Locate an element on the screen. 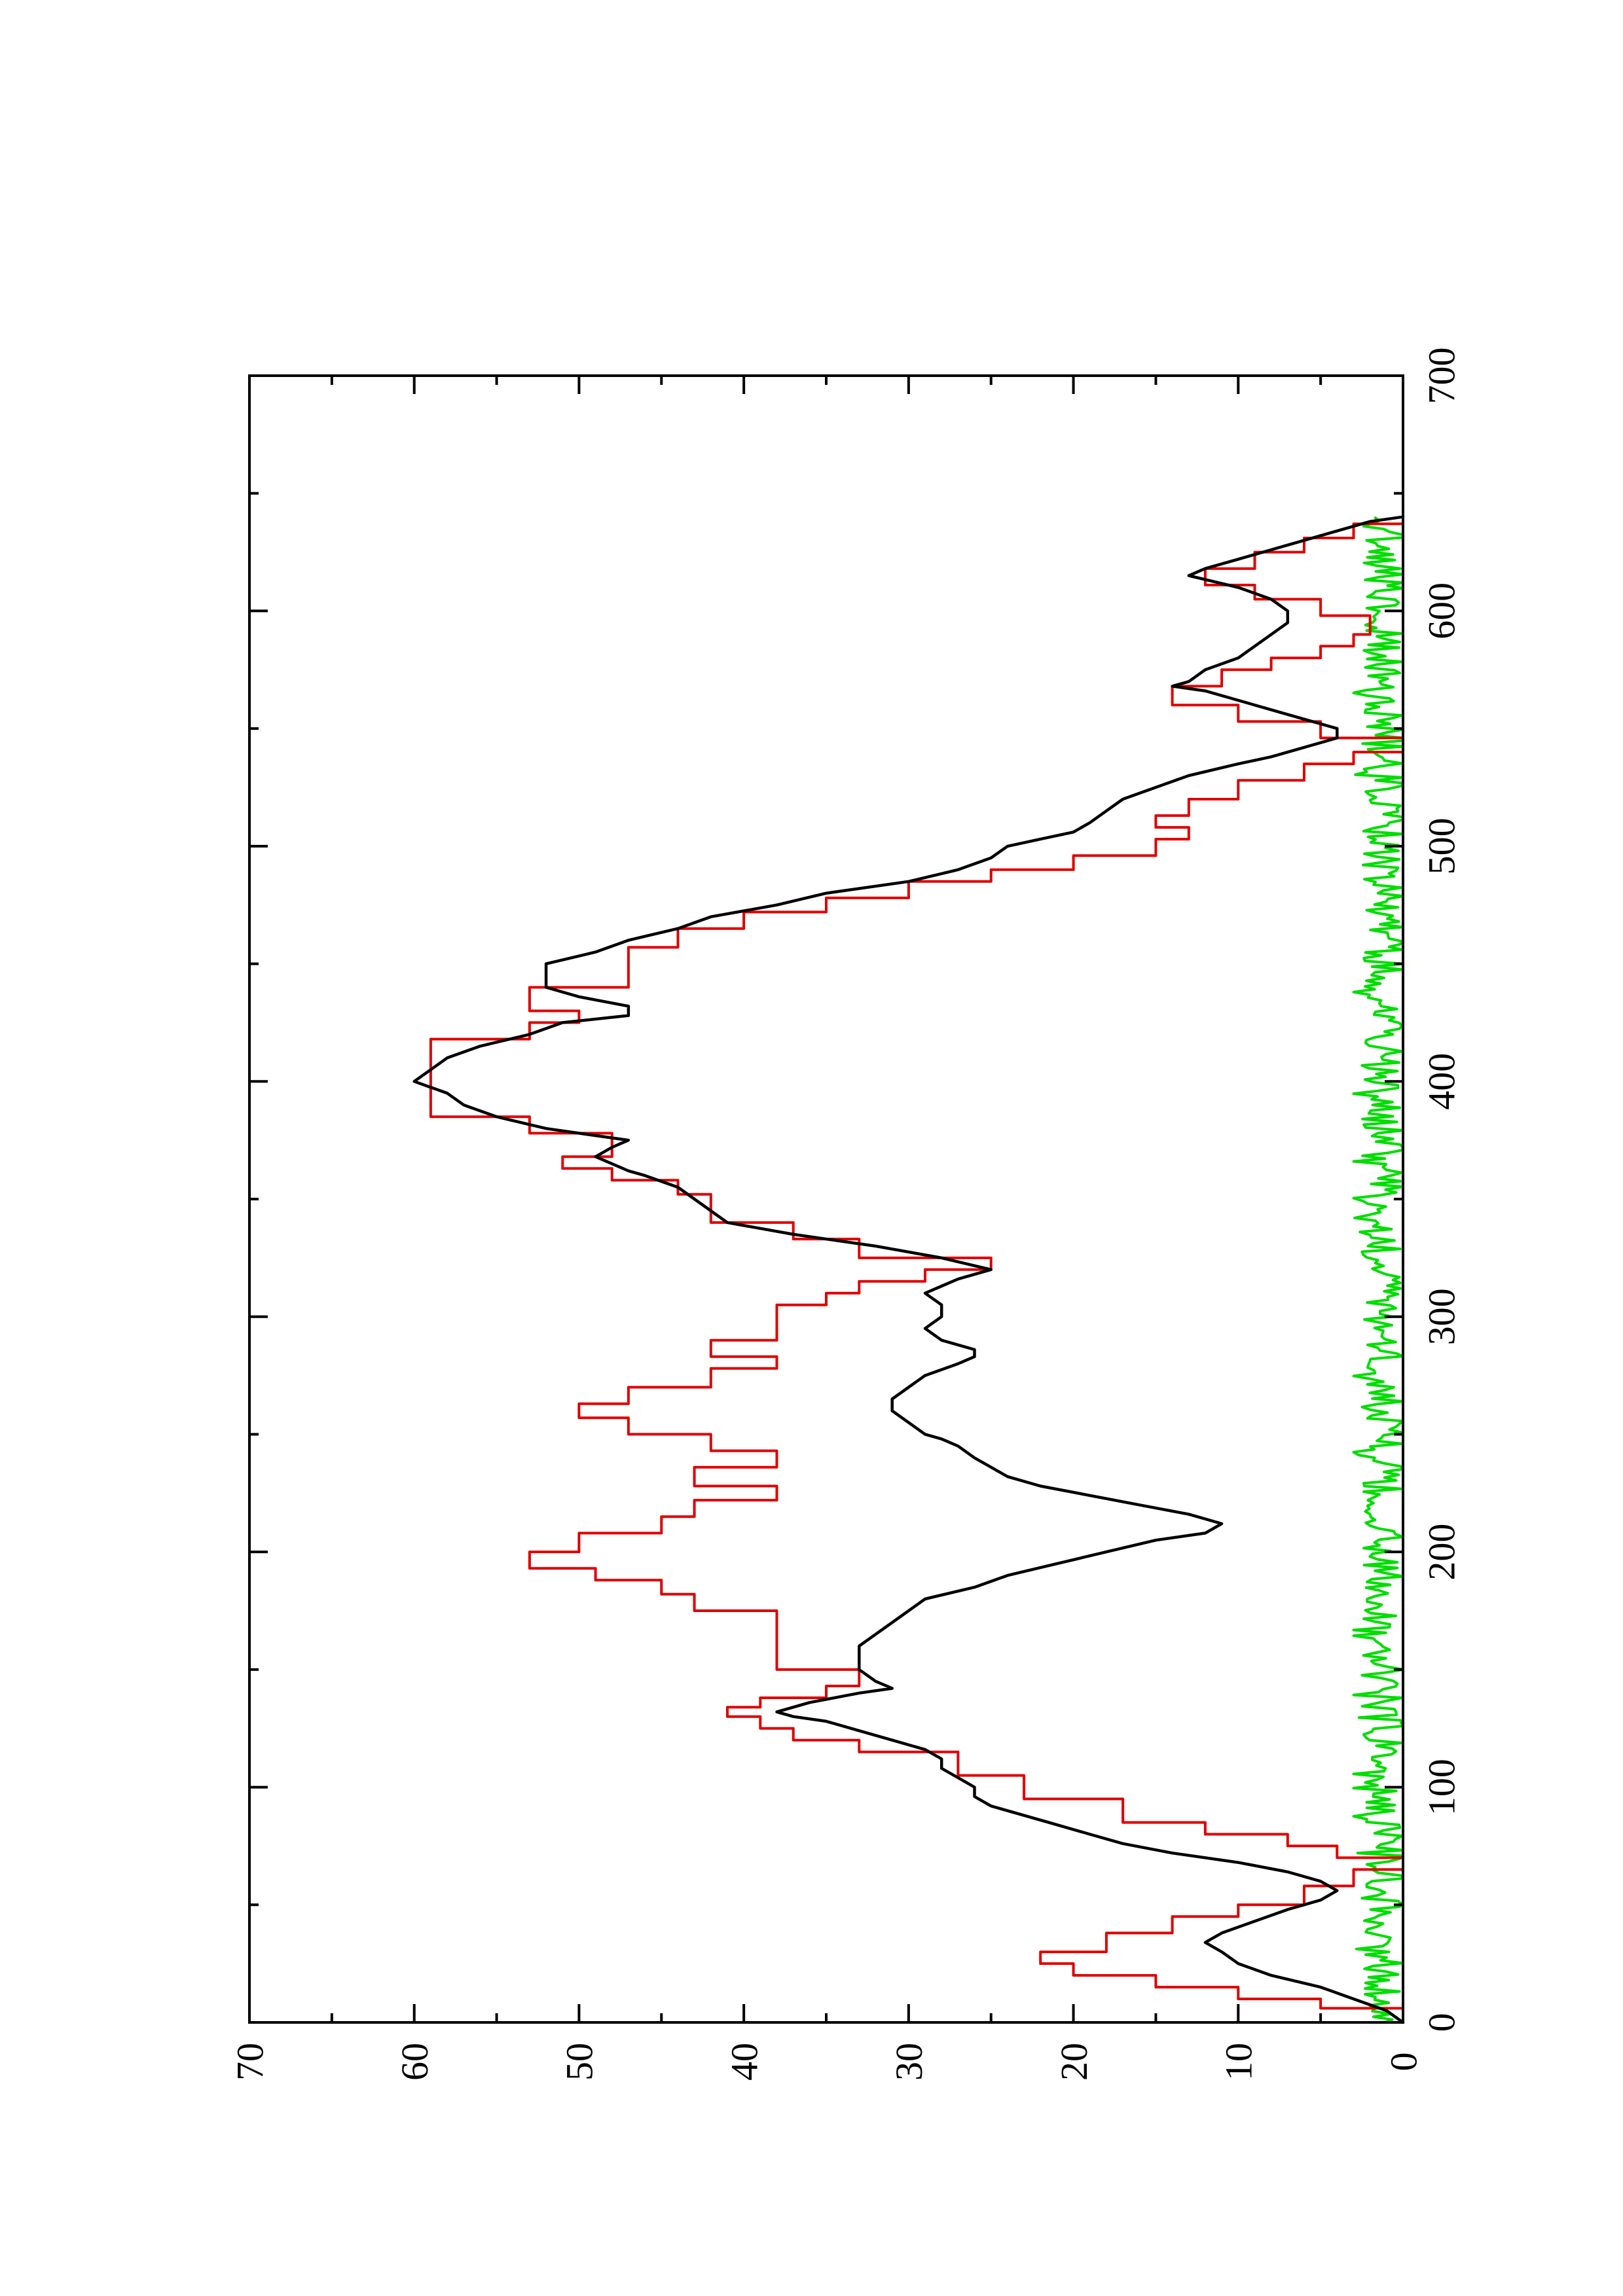 This screenshot has width=1623, height=2296. y-tick-label: 0 is located at coordinates (1403, 2062).